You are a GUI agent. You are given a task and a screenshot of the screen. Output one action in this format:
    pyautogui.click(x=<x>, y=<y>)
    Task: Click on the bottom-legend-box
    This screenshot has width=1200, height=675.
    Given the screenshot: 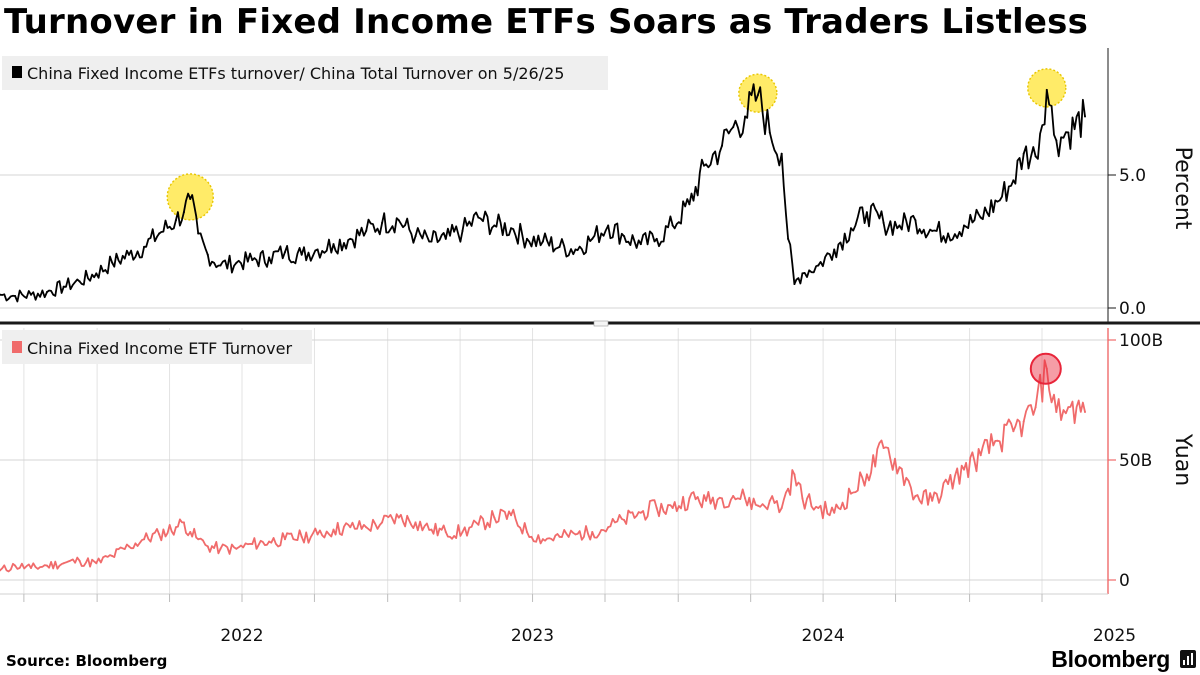 What is the action you would take?
    pyautogui.click(x=157, y=347)
    